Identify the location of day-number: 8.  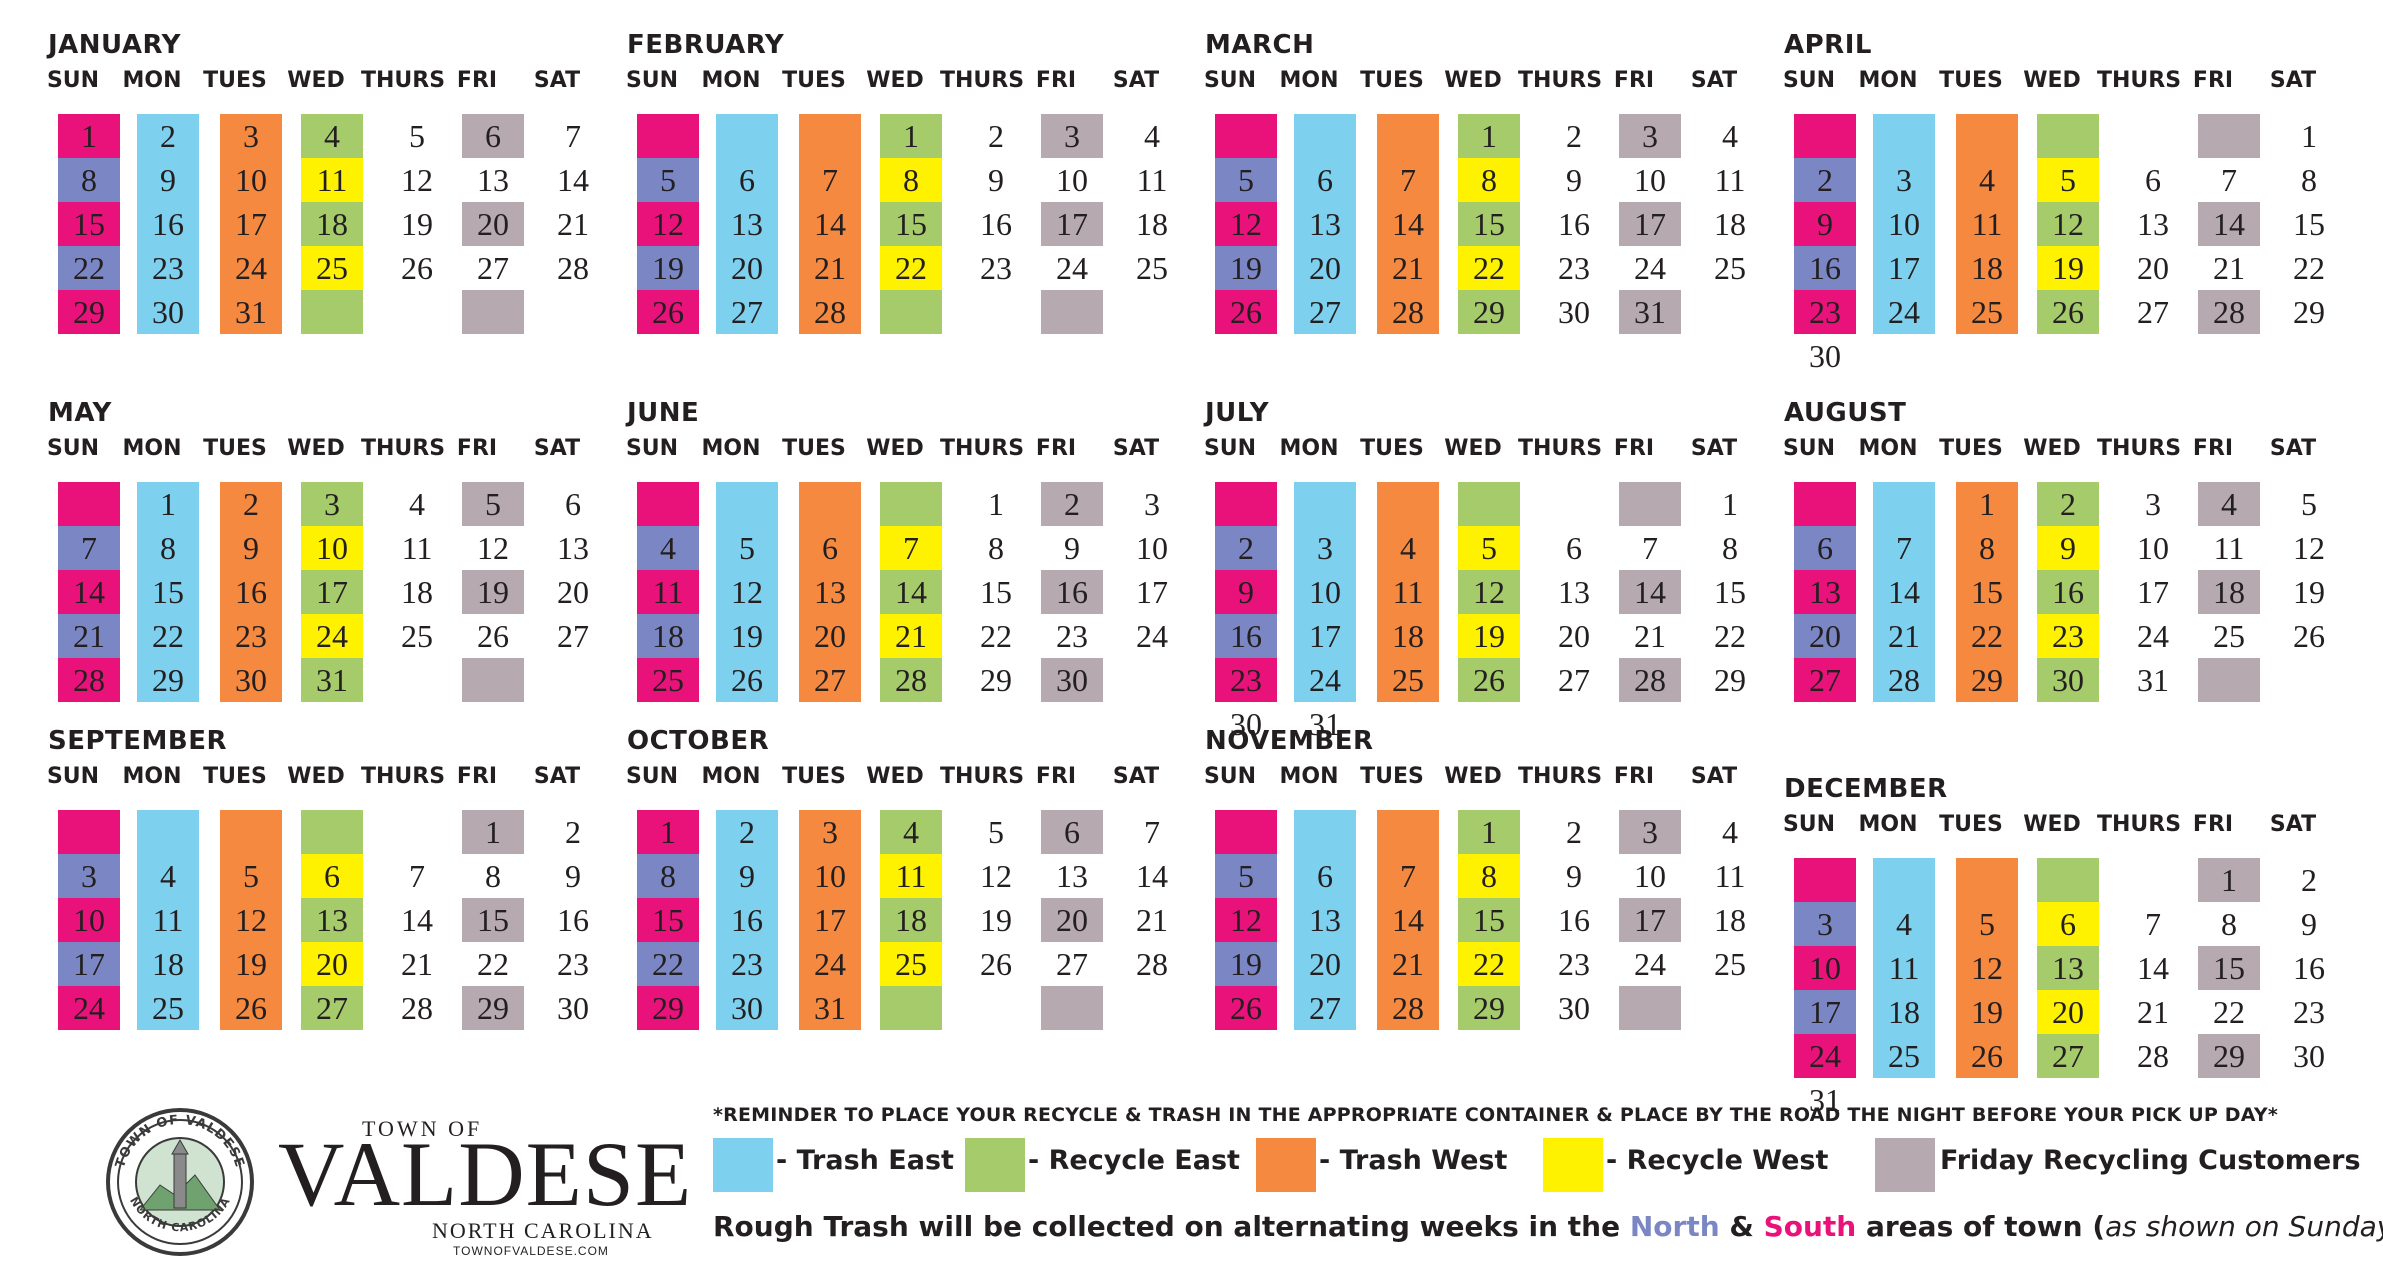
(668, 876).